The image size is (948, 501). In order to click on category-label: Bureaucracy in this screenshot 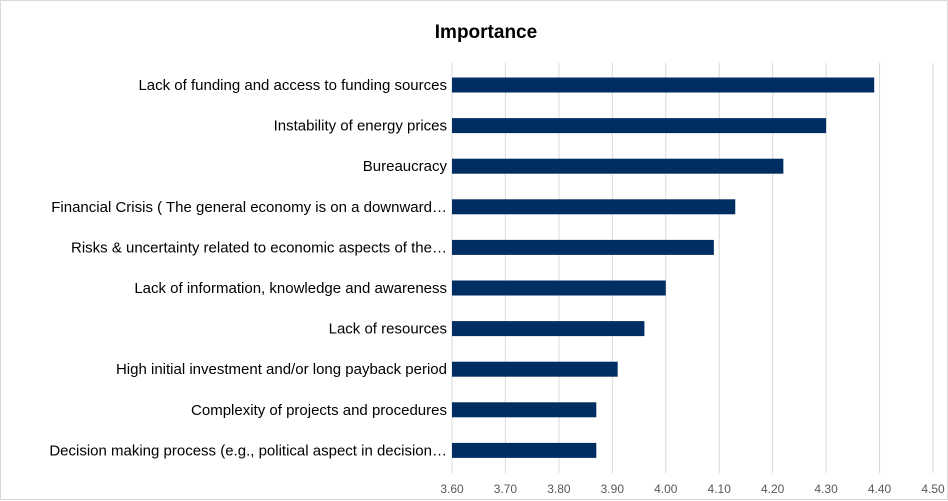, I will do `click(405, 166)`.